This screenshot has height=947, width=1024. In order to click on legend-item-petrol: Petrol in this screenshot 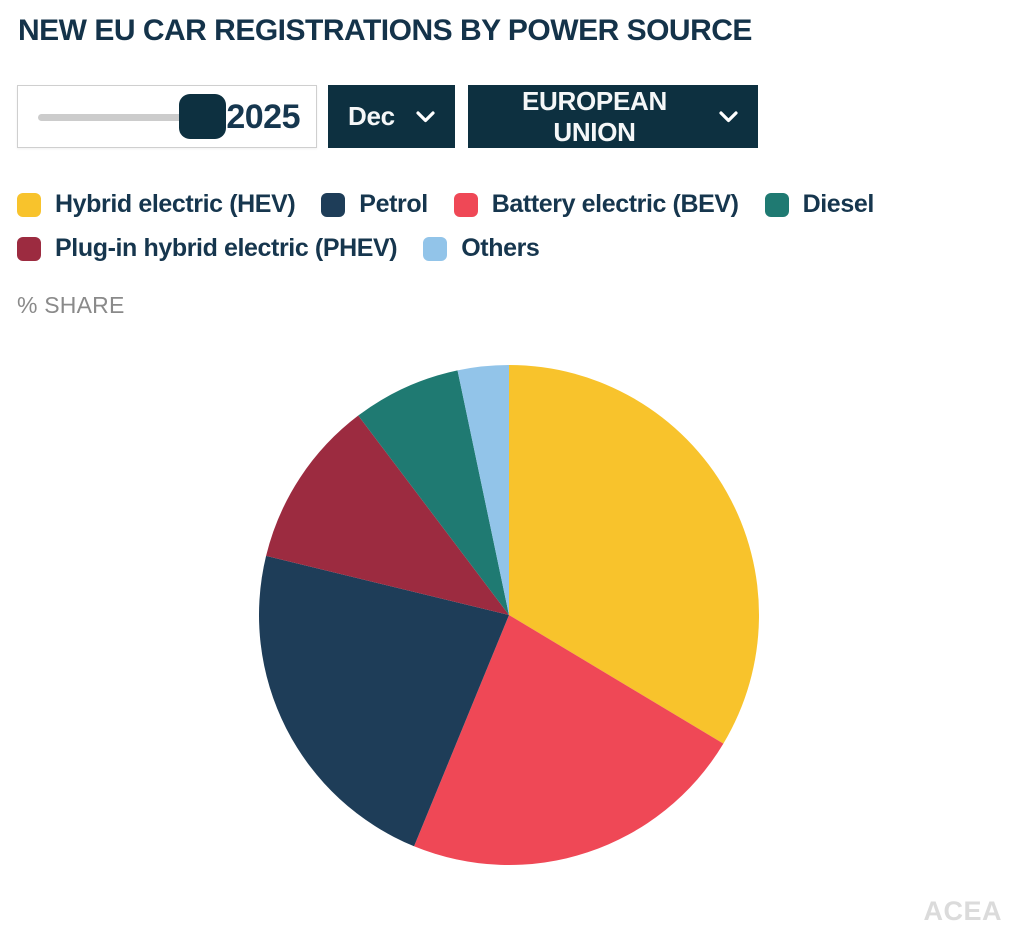, I will do `click(374, 204)`.